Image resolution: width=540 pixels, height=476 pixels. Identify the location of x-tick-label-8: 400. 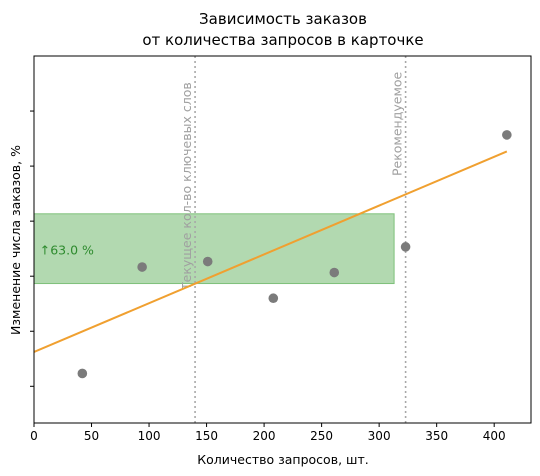
(494, 436).